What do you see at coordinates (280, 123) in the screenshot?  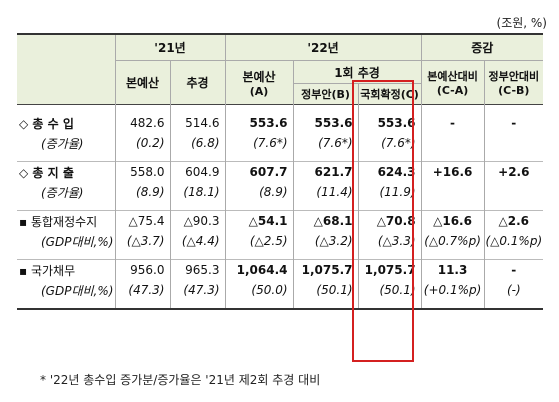 I see `row-revenue: ◇ 총 수 입 482.6 514.6 553.6 553.6 553.6- -` at bounding box center [280, 123].